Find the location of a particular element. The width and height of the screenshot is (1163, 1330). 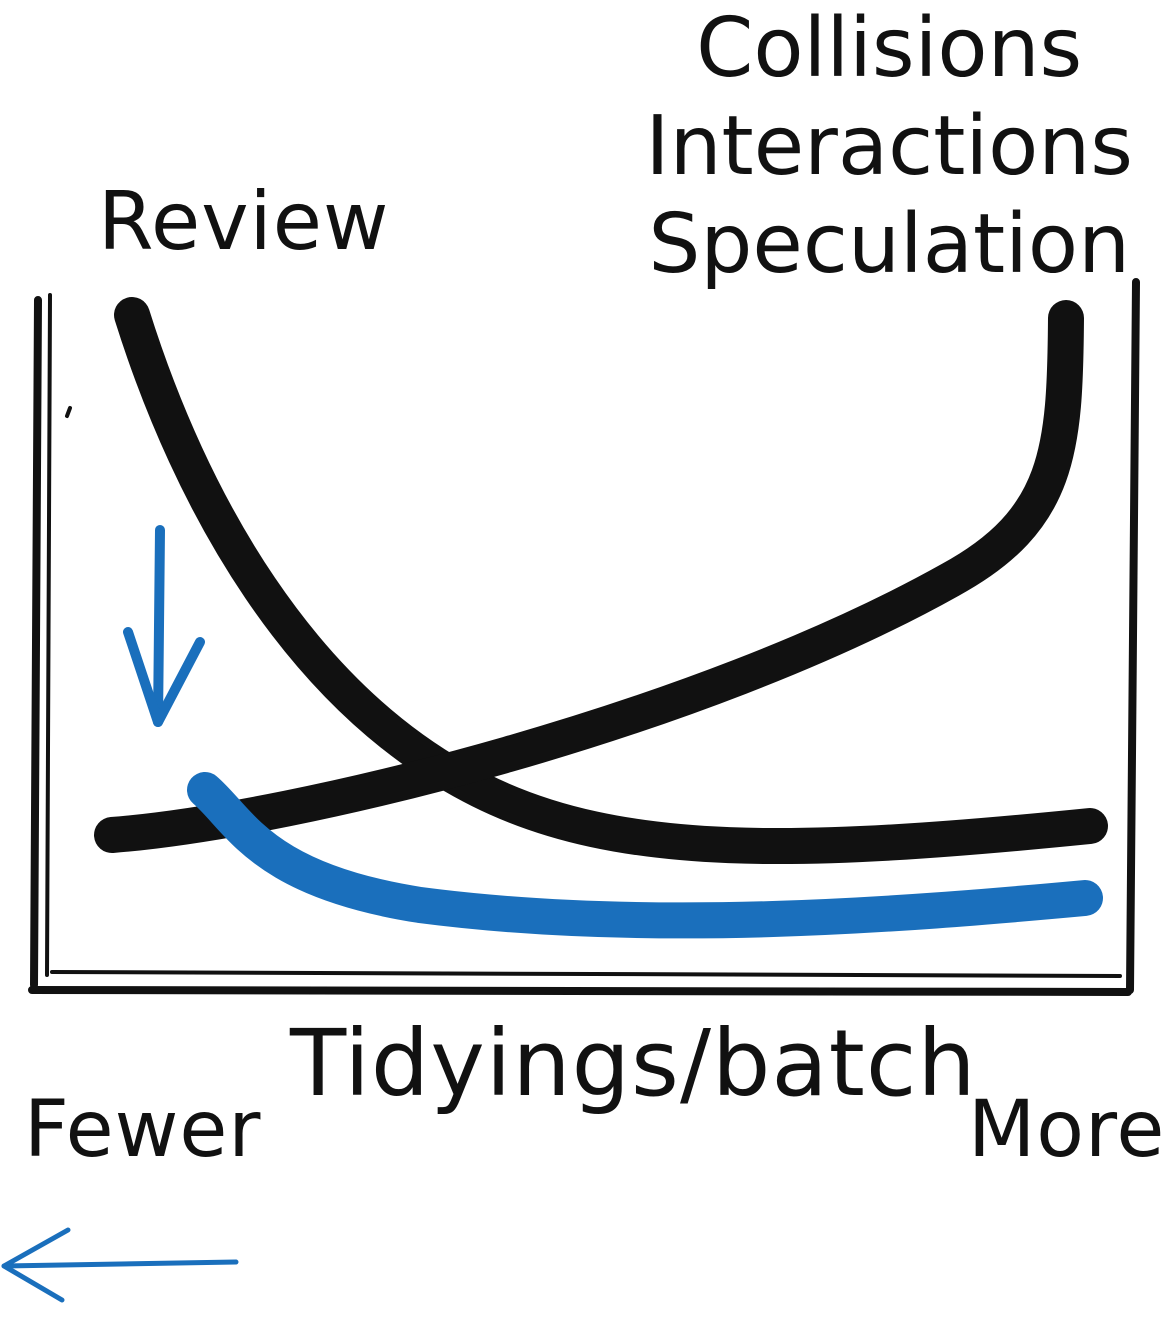

more-label: More is located at coordinates (1065, 1130).